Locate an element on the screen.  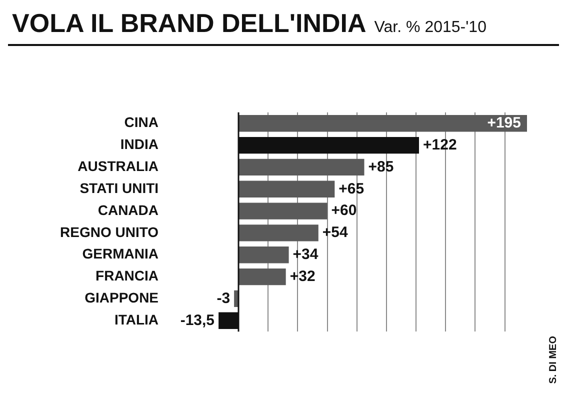
y-tick-label: CINA is located at coordinates (141, 122).